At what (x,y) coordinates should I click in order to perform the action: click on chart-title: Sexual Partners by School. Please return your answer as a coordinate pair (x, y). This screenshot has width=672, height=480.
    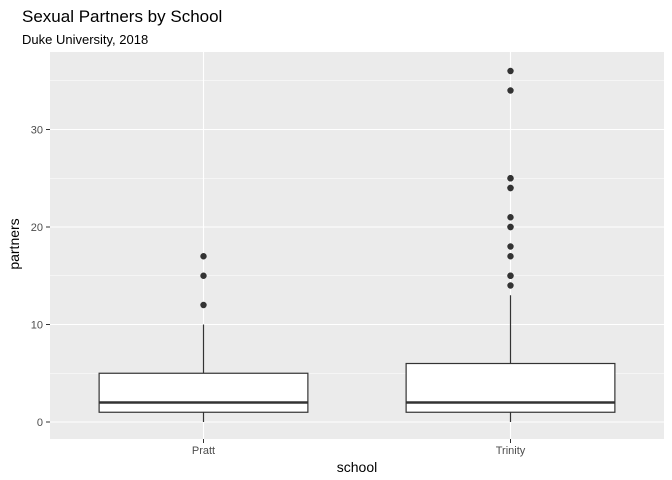
    Looking at the image, I should click on (122, 16).